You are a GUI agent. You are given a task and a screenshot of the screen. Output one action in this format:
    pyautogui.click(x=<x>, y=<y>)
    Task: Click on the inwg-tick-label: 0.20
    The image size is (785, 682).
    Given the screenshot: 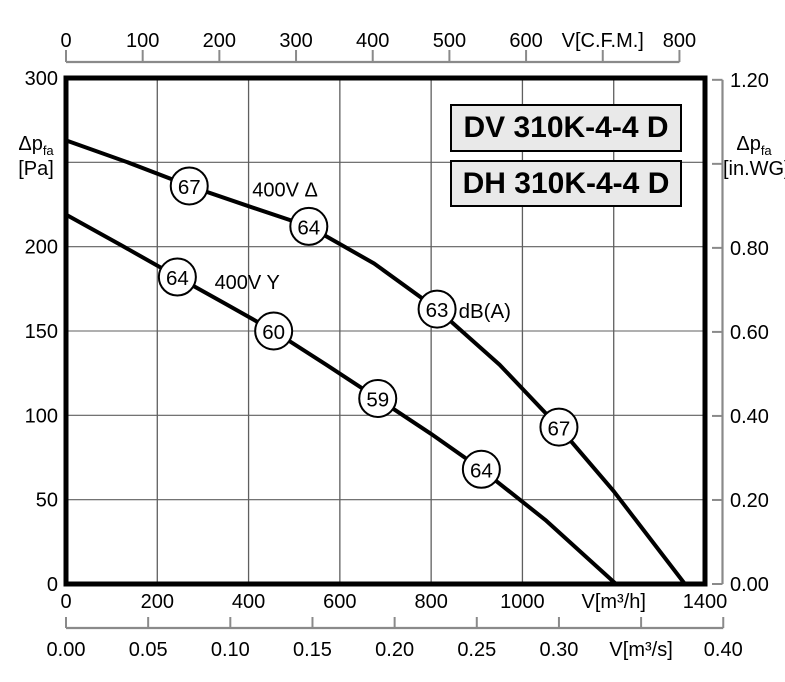 What is the action you would take?
    pyautogui.click(x=749, y=501)
    